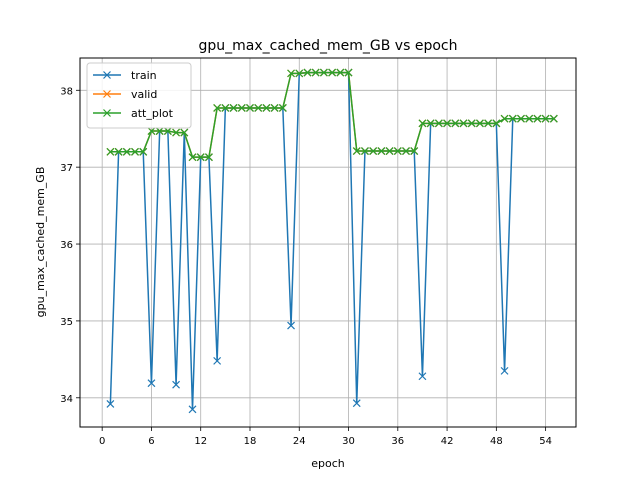  What do you see at coordinates (152, 113) in the screenshot?
I see `legend-label: att_plot` at bounding box center [152, 113].